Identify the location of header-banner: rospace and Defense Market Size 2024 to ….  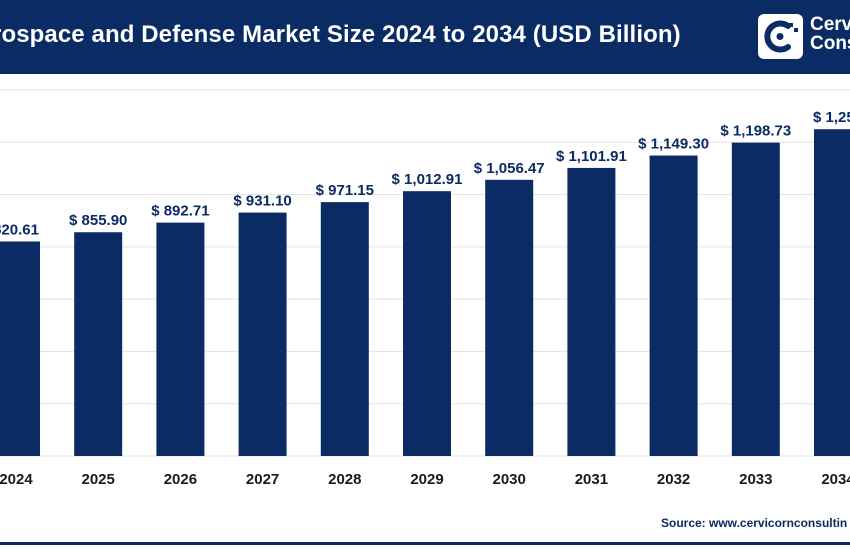
(425, 37).